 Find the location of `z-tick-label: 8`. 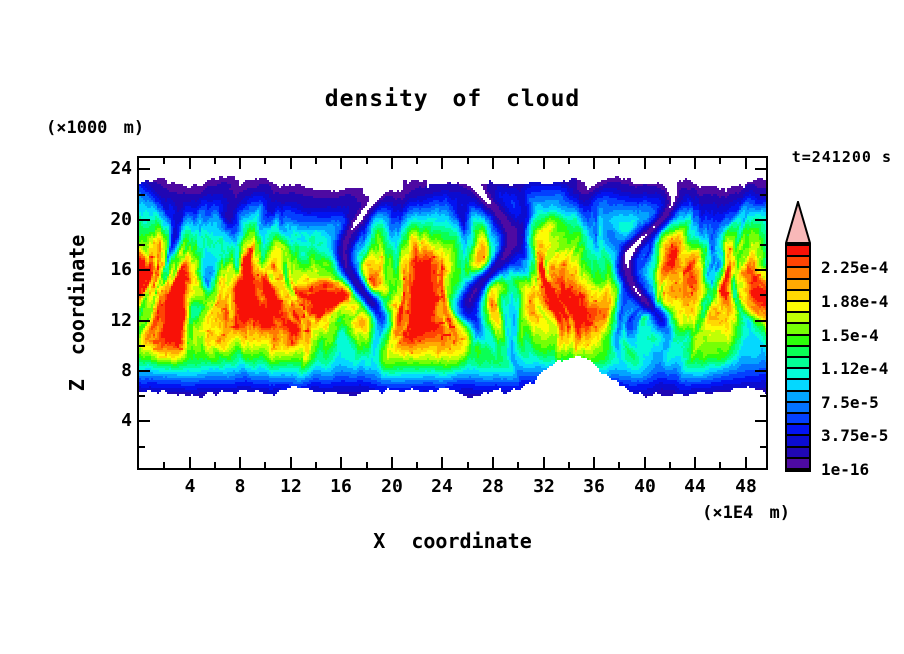

z-tick-label: 8 is located at coordinates (126, 370).